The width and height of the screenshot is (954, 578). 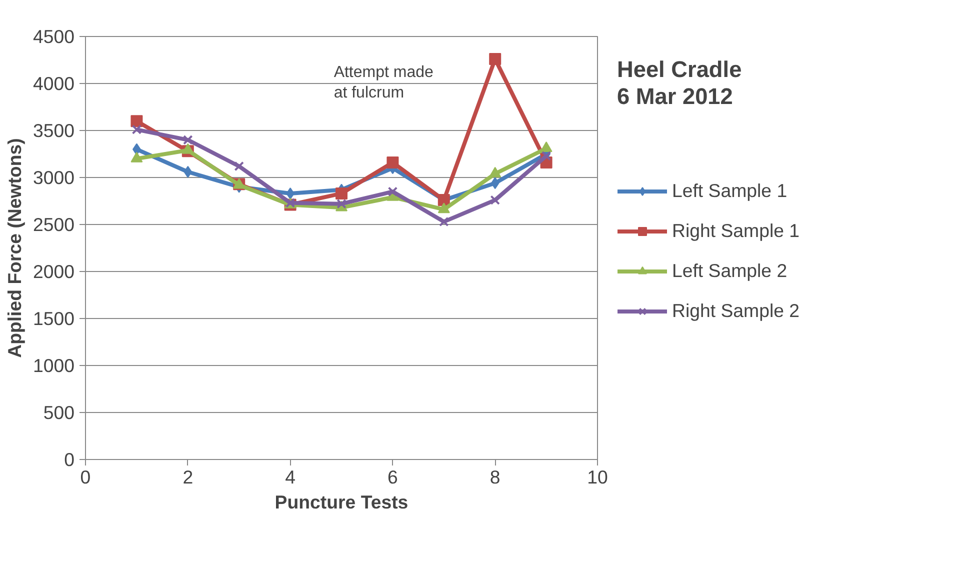 What do you see at coordinates (69, 459) in the screenshot?
I see `y-tick-label: 0` at bounding box center [69, 459].